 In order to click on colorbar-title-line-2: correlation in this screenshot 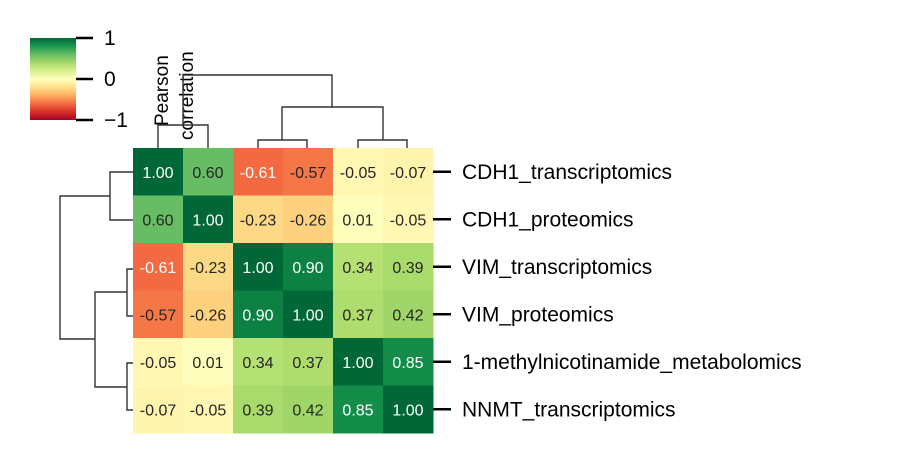, I will do `click(187, 95)`.